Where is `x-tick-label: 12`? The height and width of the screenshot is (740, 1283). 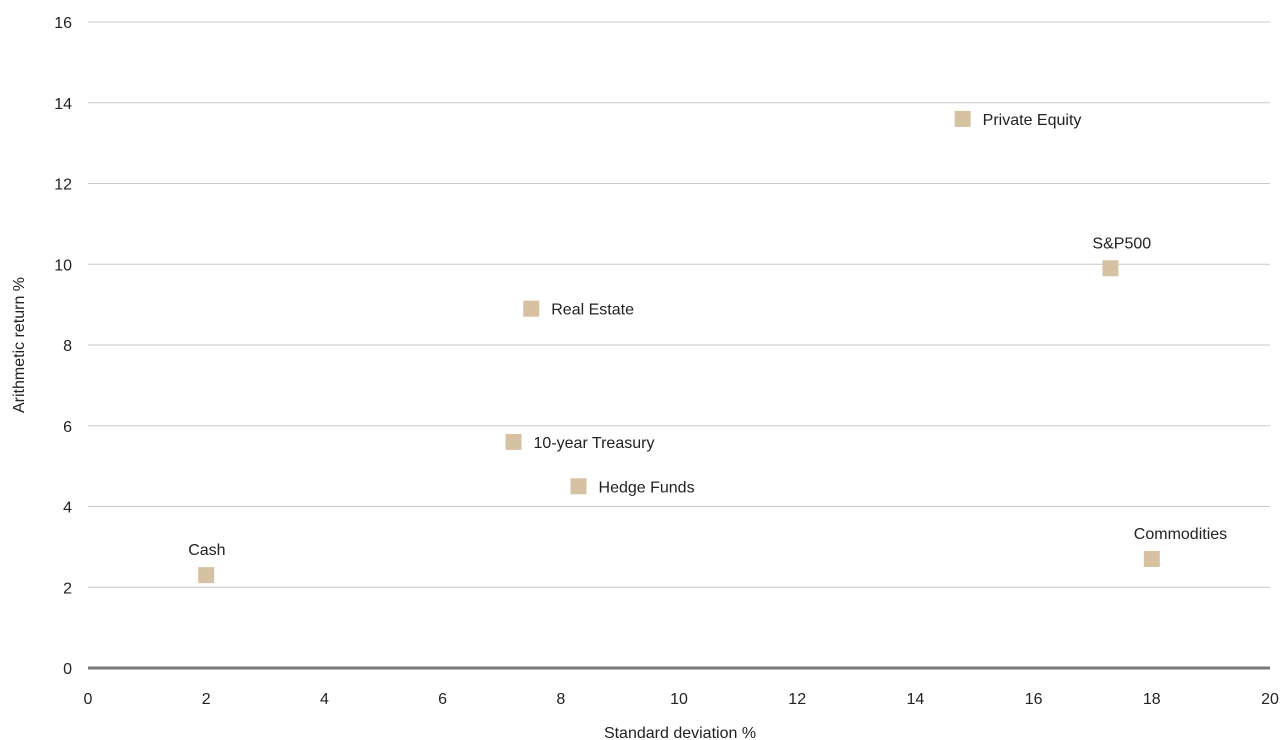 x-tick-label: 12 is located at coordinates (797, 699).